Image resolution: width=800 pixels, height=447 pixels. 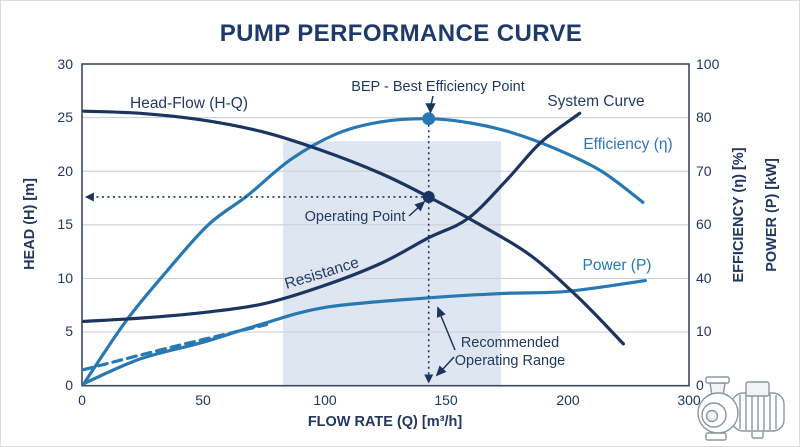 What do you see at coordinates (441, 312) in the screenshot?
I see `range-pointer-arrowhead-up` at bounding box center [441, 312].